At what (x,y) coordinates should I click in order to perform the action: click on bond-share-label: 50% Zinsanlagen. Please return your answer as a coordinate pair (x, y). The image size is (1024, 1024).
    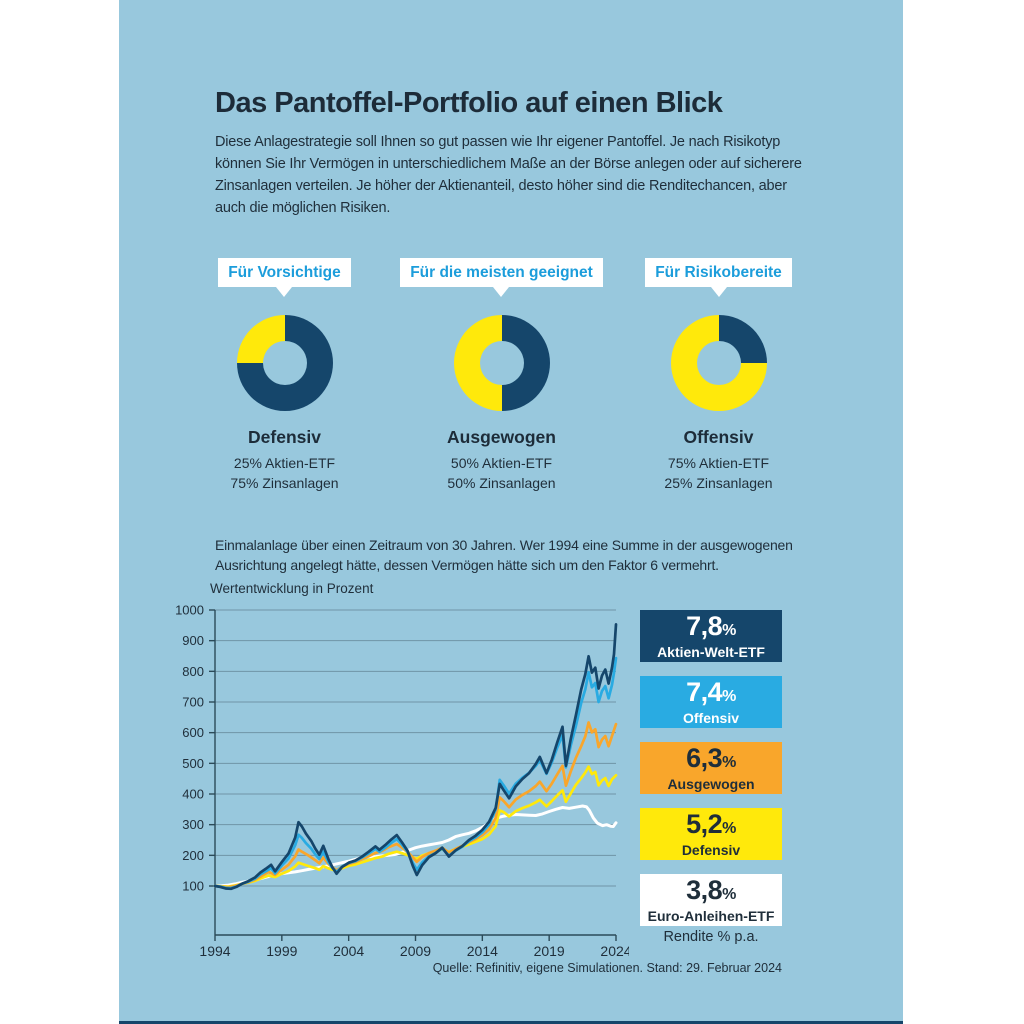
    Looking at the image, I should click on (501, 483).